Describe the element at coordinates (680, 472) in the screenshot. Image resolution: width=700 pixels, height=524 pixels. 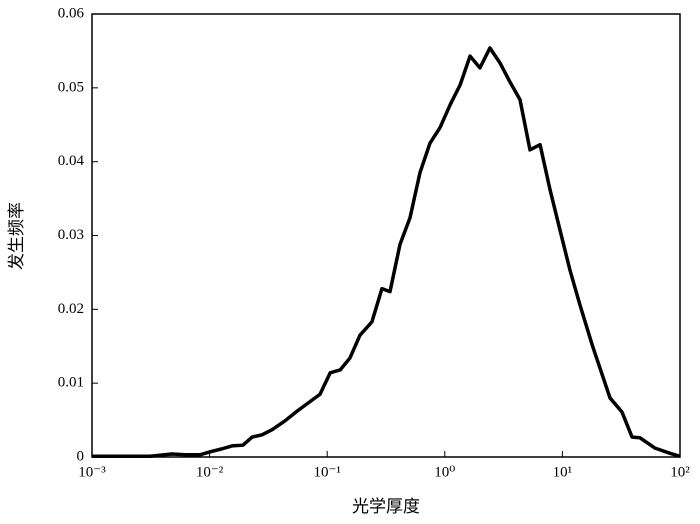
I see `x-tick-label: 10²` at that location.